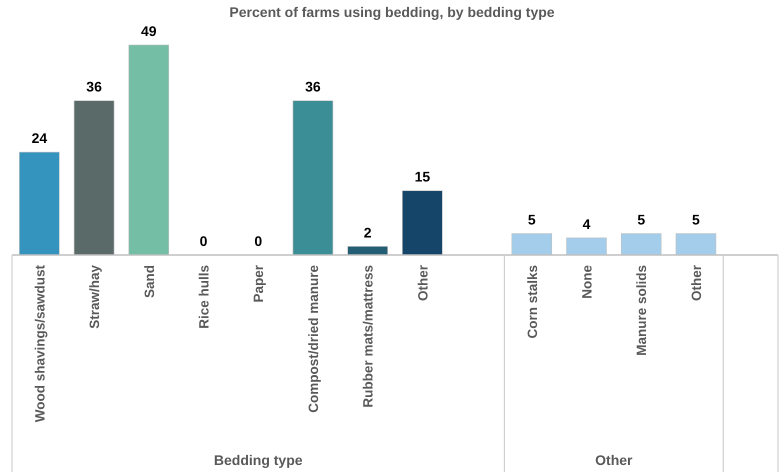 The width and height of the screenshot is (784, 472). I want to click on x-tick-label: Sand, so click(149, 281).